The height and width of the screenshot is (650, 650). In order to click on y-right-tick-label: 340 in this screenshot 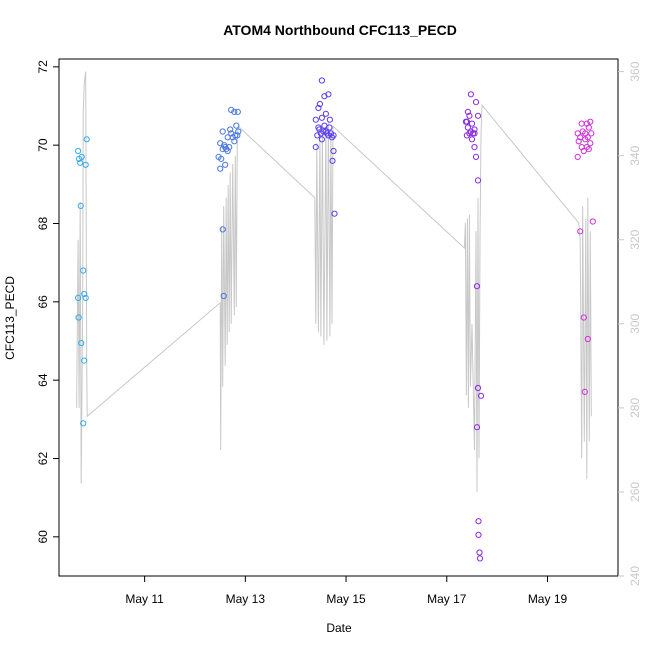, I will do `click(635, 155)`.